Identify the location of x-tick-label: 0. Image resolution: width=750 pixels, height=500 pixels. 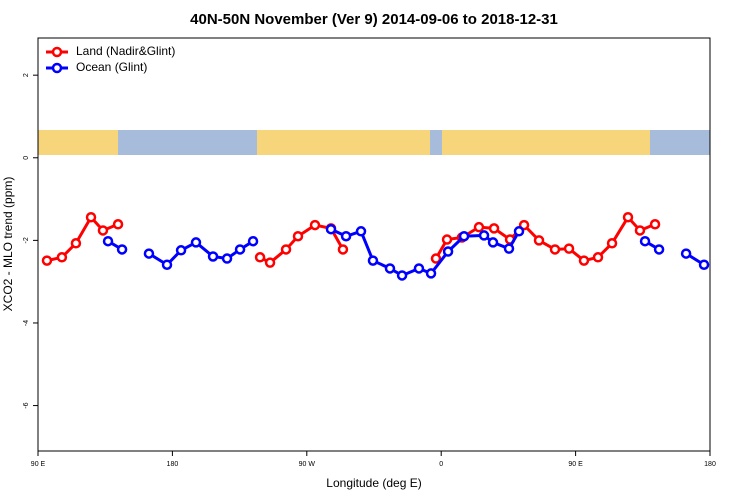
(441, 464).